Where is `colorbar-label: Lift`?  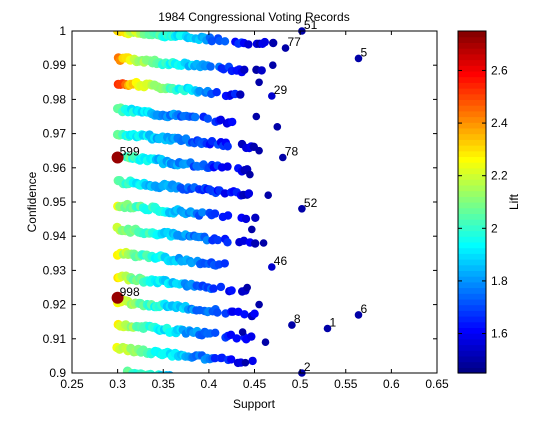
colorbar-label: Lift is located at coordinates (514, 201).